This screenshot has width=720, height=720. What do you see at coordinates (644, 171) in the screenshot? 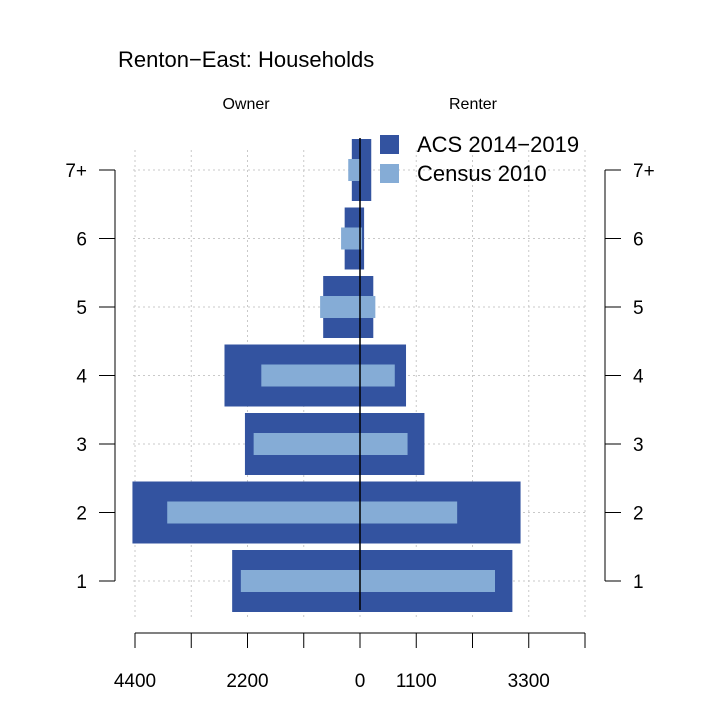
I see `right-tick-label-7+: 7+` at bounding box center [644, 171].